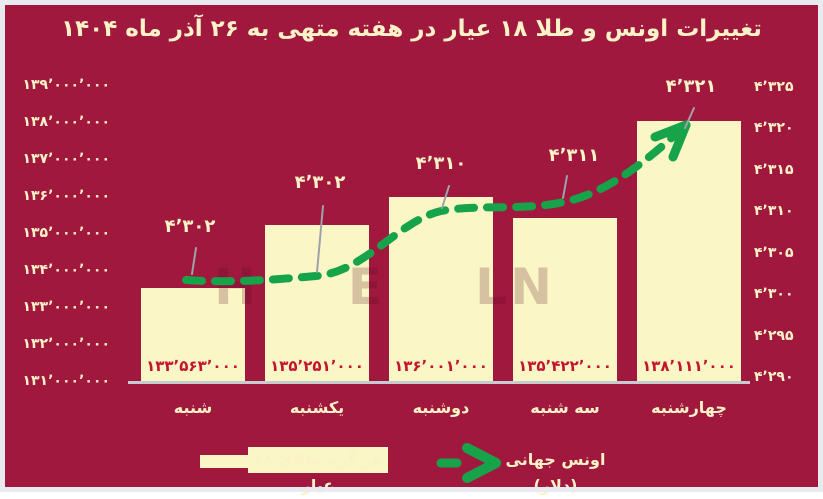 The width and height of the screenshot is (823, 499). What do you see at coordinates (441, 407) in the screenshot?
I see `x-axis-label-monday: دوشنبه` at bounding box center [441, 407].